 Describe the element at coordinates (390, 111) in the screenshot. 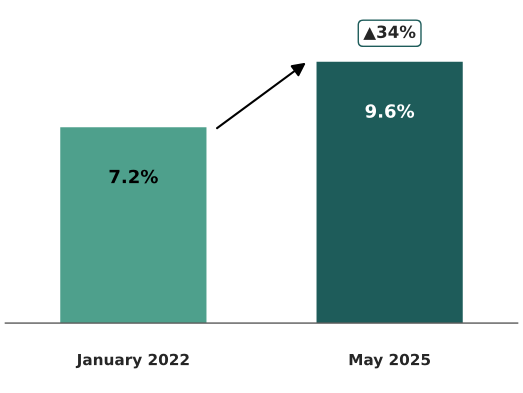

I see `data-label: 9.6%` at that location.